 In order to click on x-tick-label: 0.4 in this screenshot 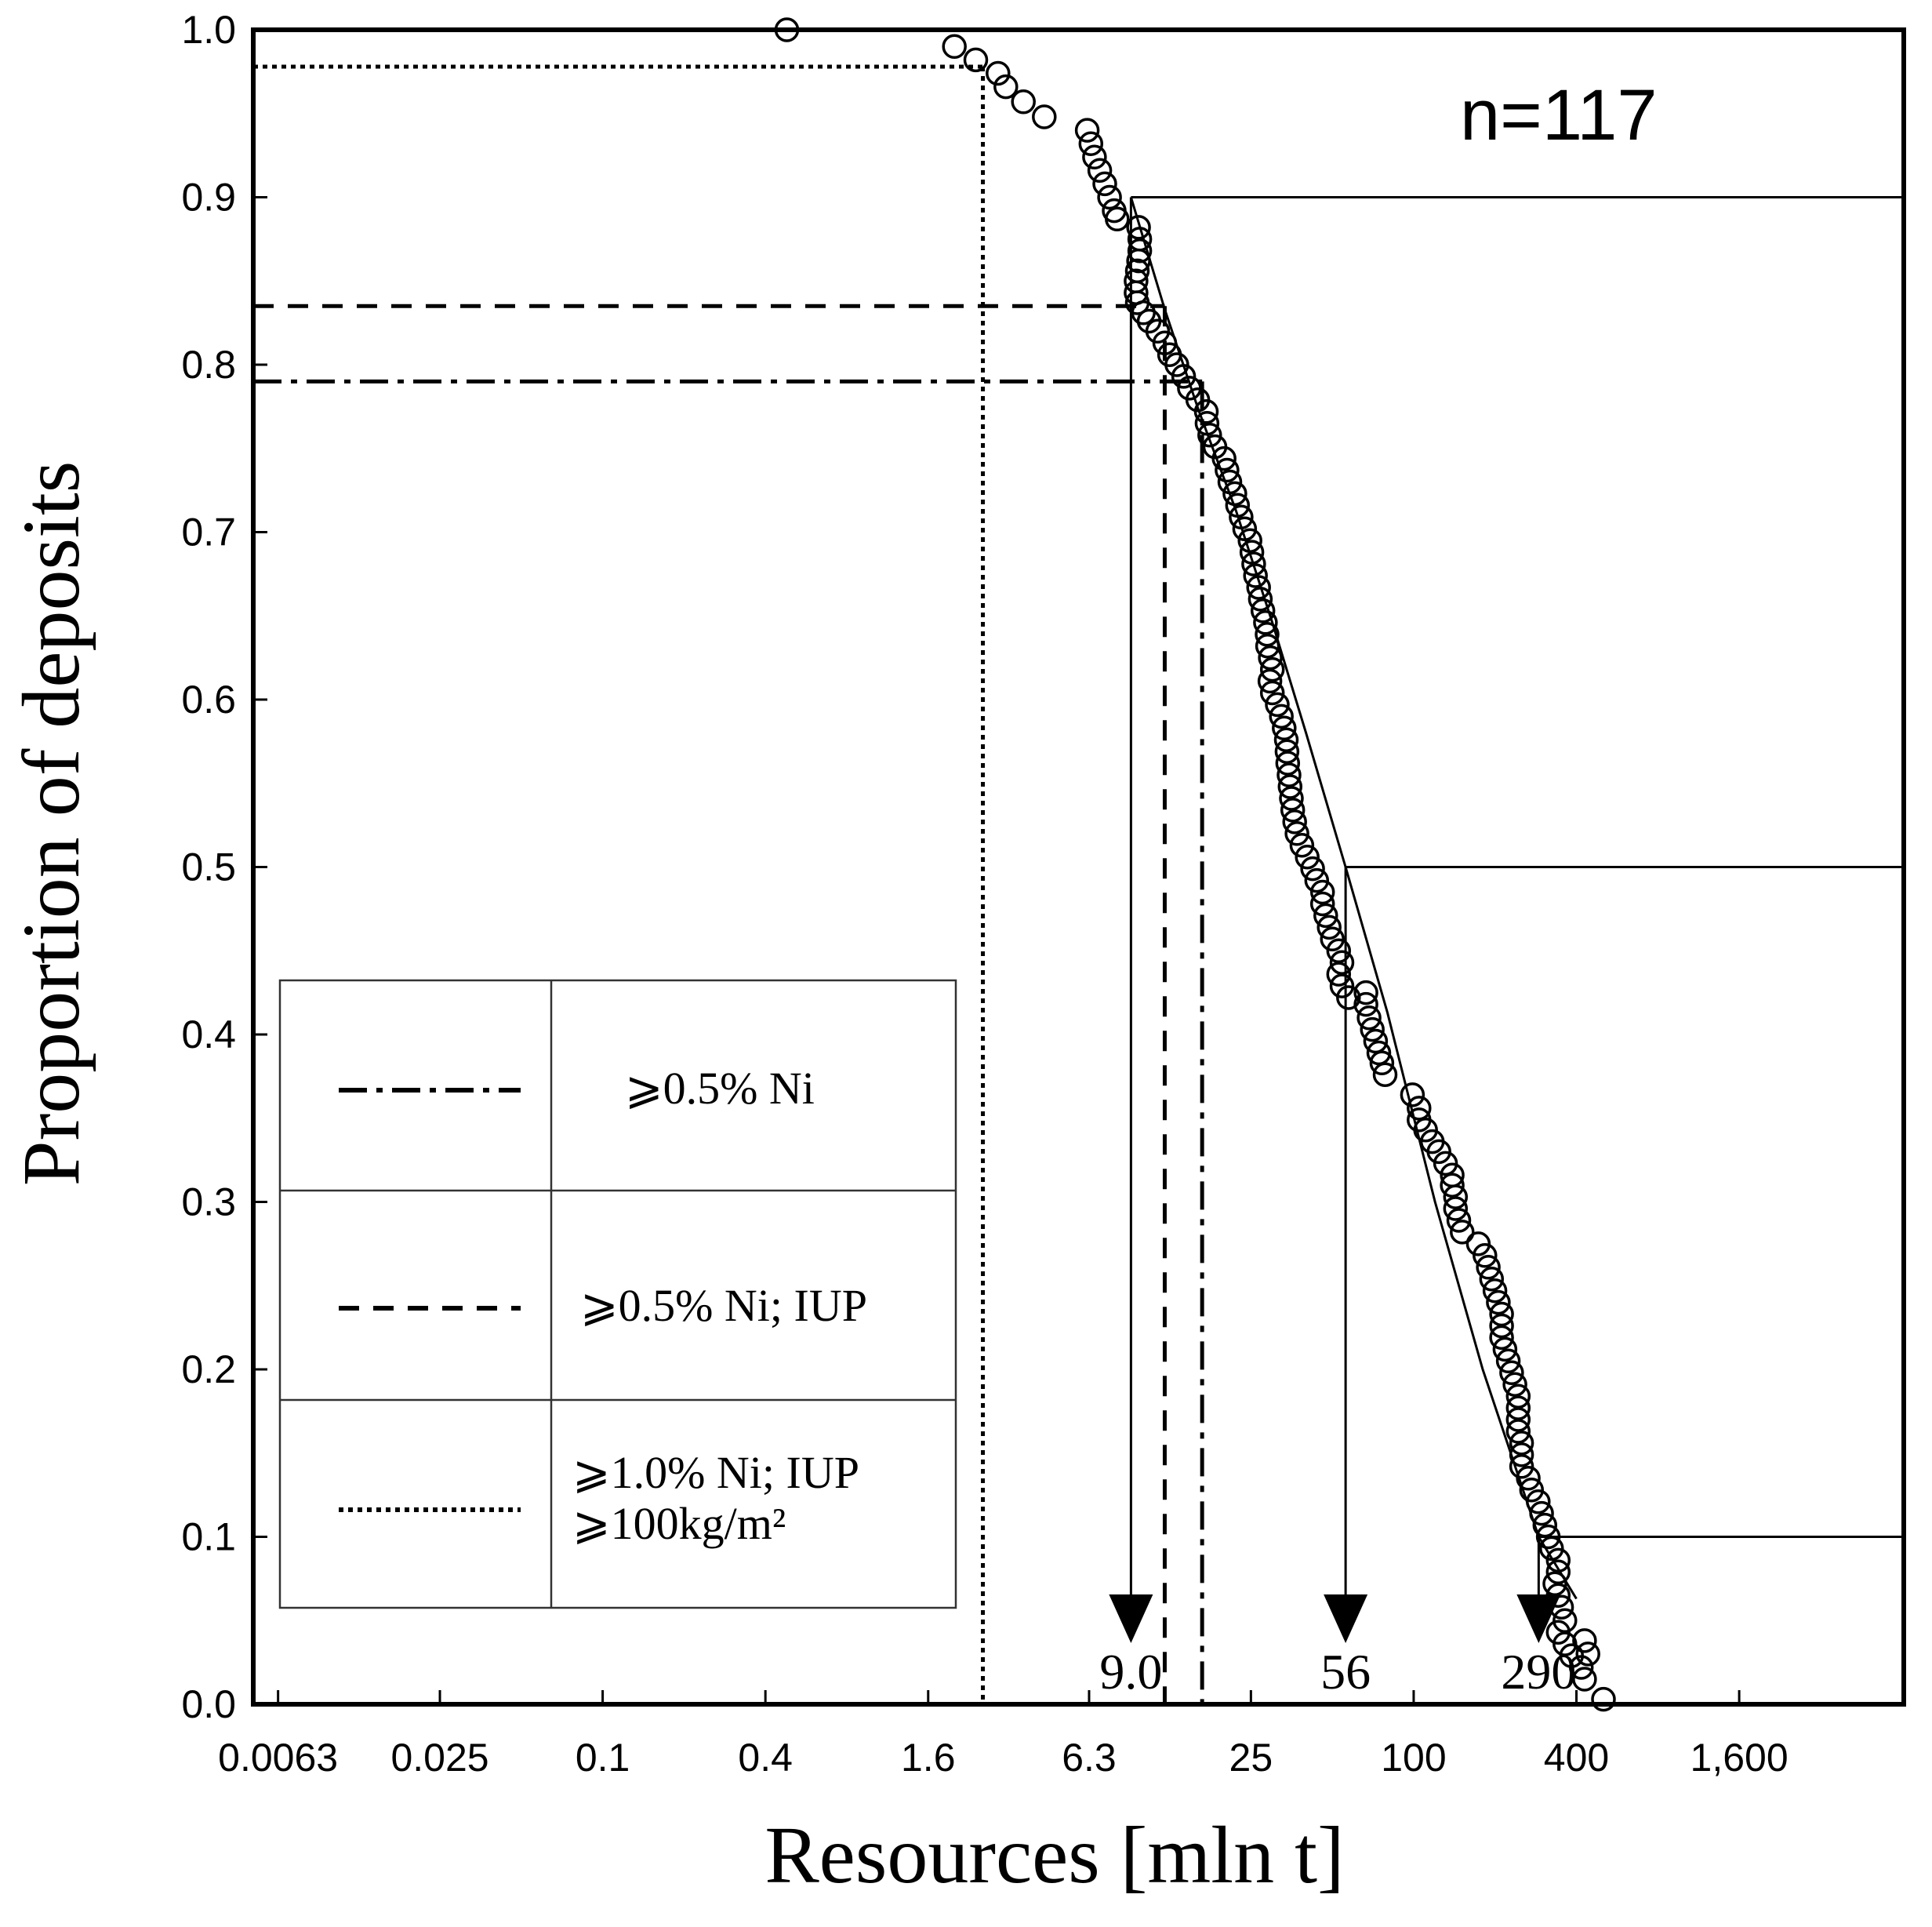, I will do `click(765, 1758)`.